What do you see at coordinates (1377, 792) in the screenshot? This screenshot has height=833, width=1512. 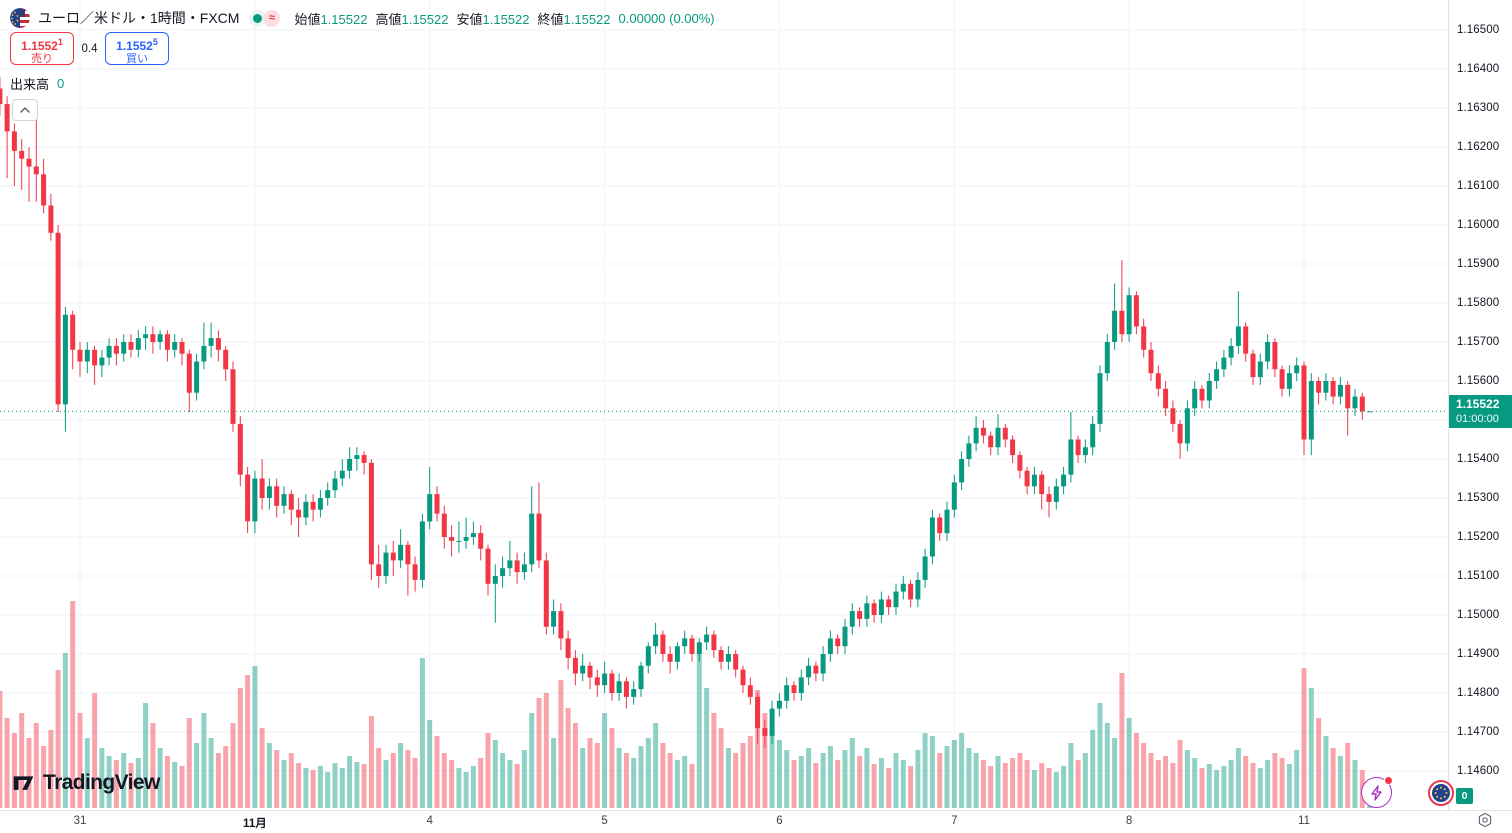 I see `quick-trade-button` at bounding box center [1377, 792].